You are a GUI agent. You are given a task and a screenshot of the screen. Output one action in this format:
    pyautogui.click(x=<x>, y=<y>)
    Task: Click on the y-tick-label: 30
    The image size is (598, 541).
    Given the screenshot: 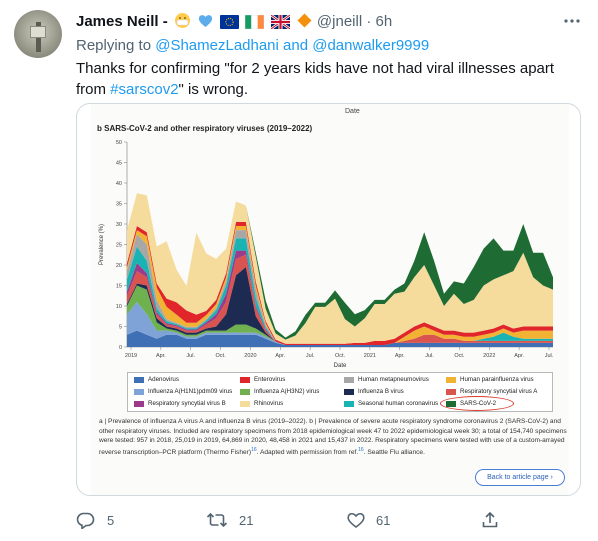 What is the action you would take?
    pyautogui.click(x=119, y=225)
    